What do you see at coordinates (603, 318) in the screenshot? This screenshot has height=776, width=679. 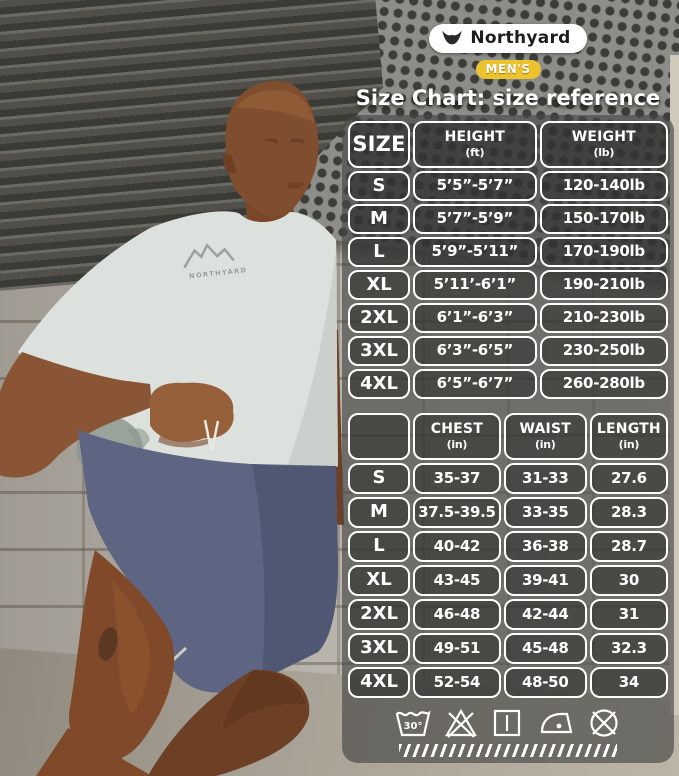 I see `table-cell: 210-230lb` at bounding box center [603, 318].